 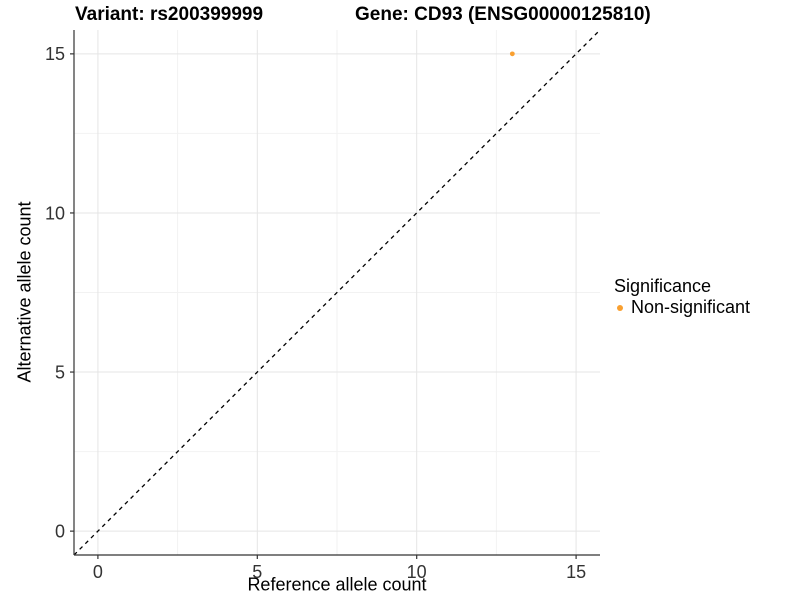 What do you see at coordinates (60, 372) in the screenshot?
I see `y-tick-label: 5` at bounding box center [60, 372].